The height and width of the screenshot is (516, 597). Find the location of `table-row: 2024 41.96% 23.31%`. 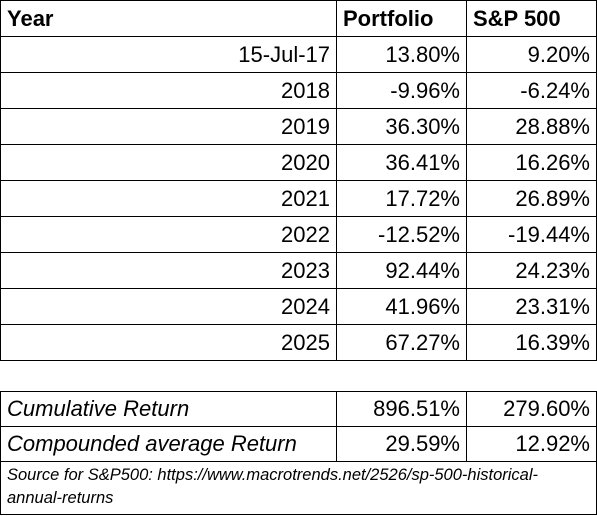

table-row: 2024 41.96% 23.31% is located at coordinates (298, 306).